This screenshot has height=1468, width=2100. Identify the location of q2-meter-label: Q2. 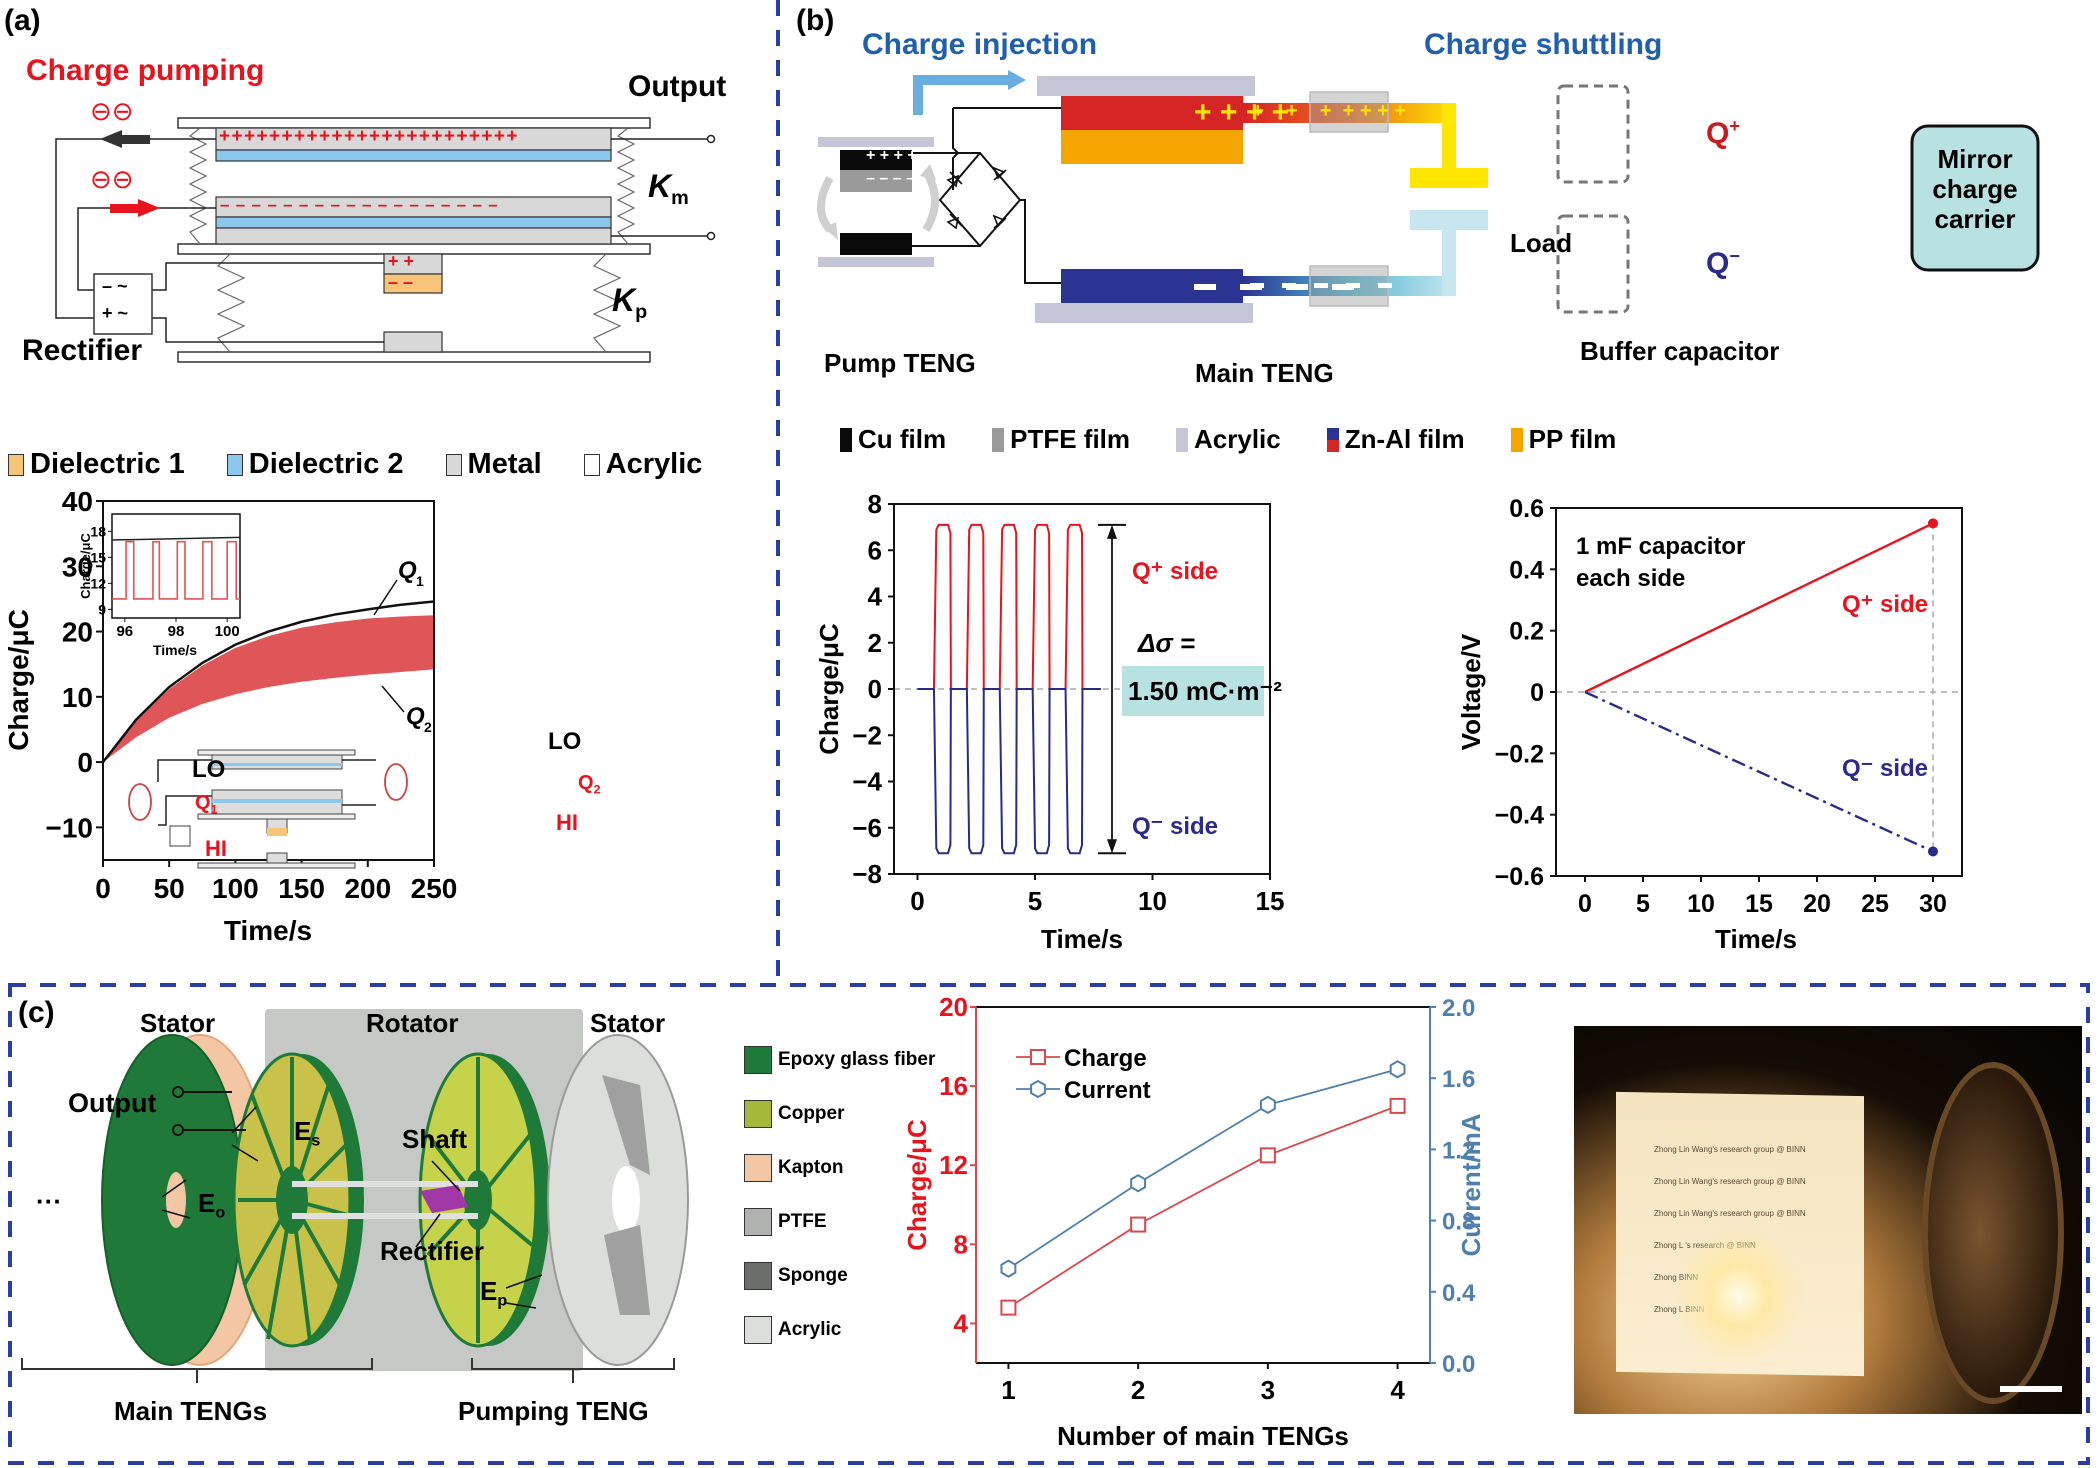
(589, 784).